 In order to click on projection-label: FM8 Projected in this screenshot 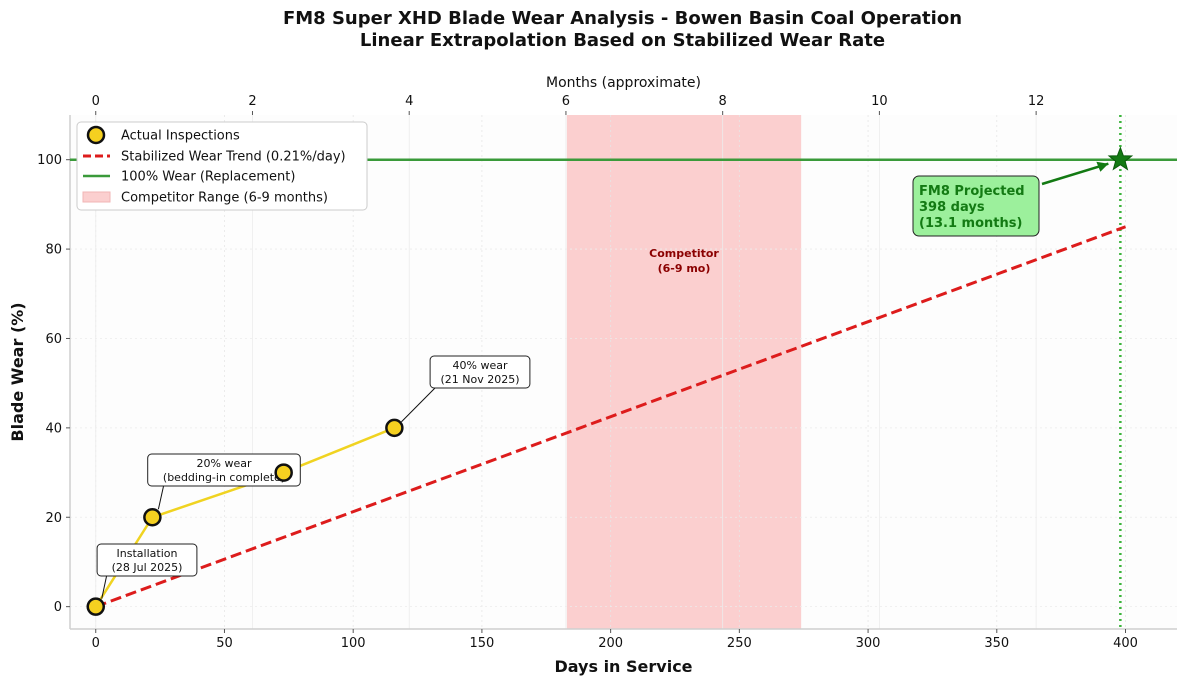, I will do `click(972, 191)`.